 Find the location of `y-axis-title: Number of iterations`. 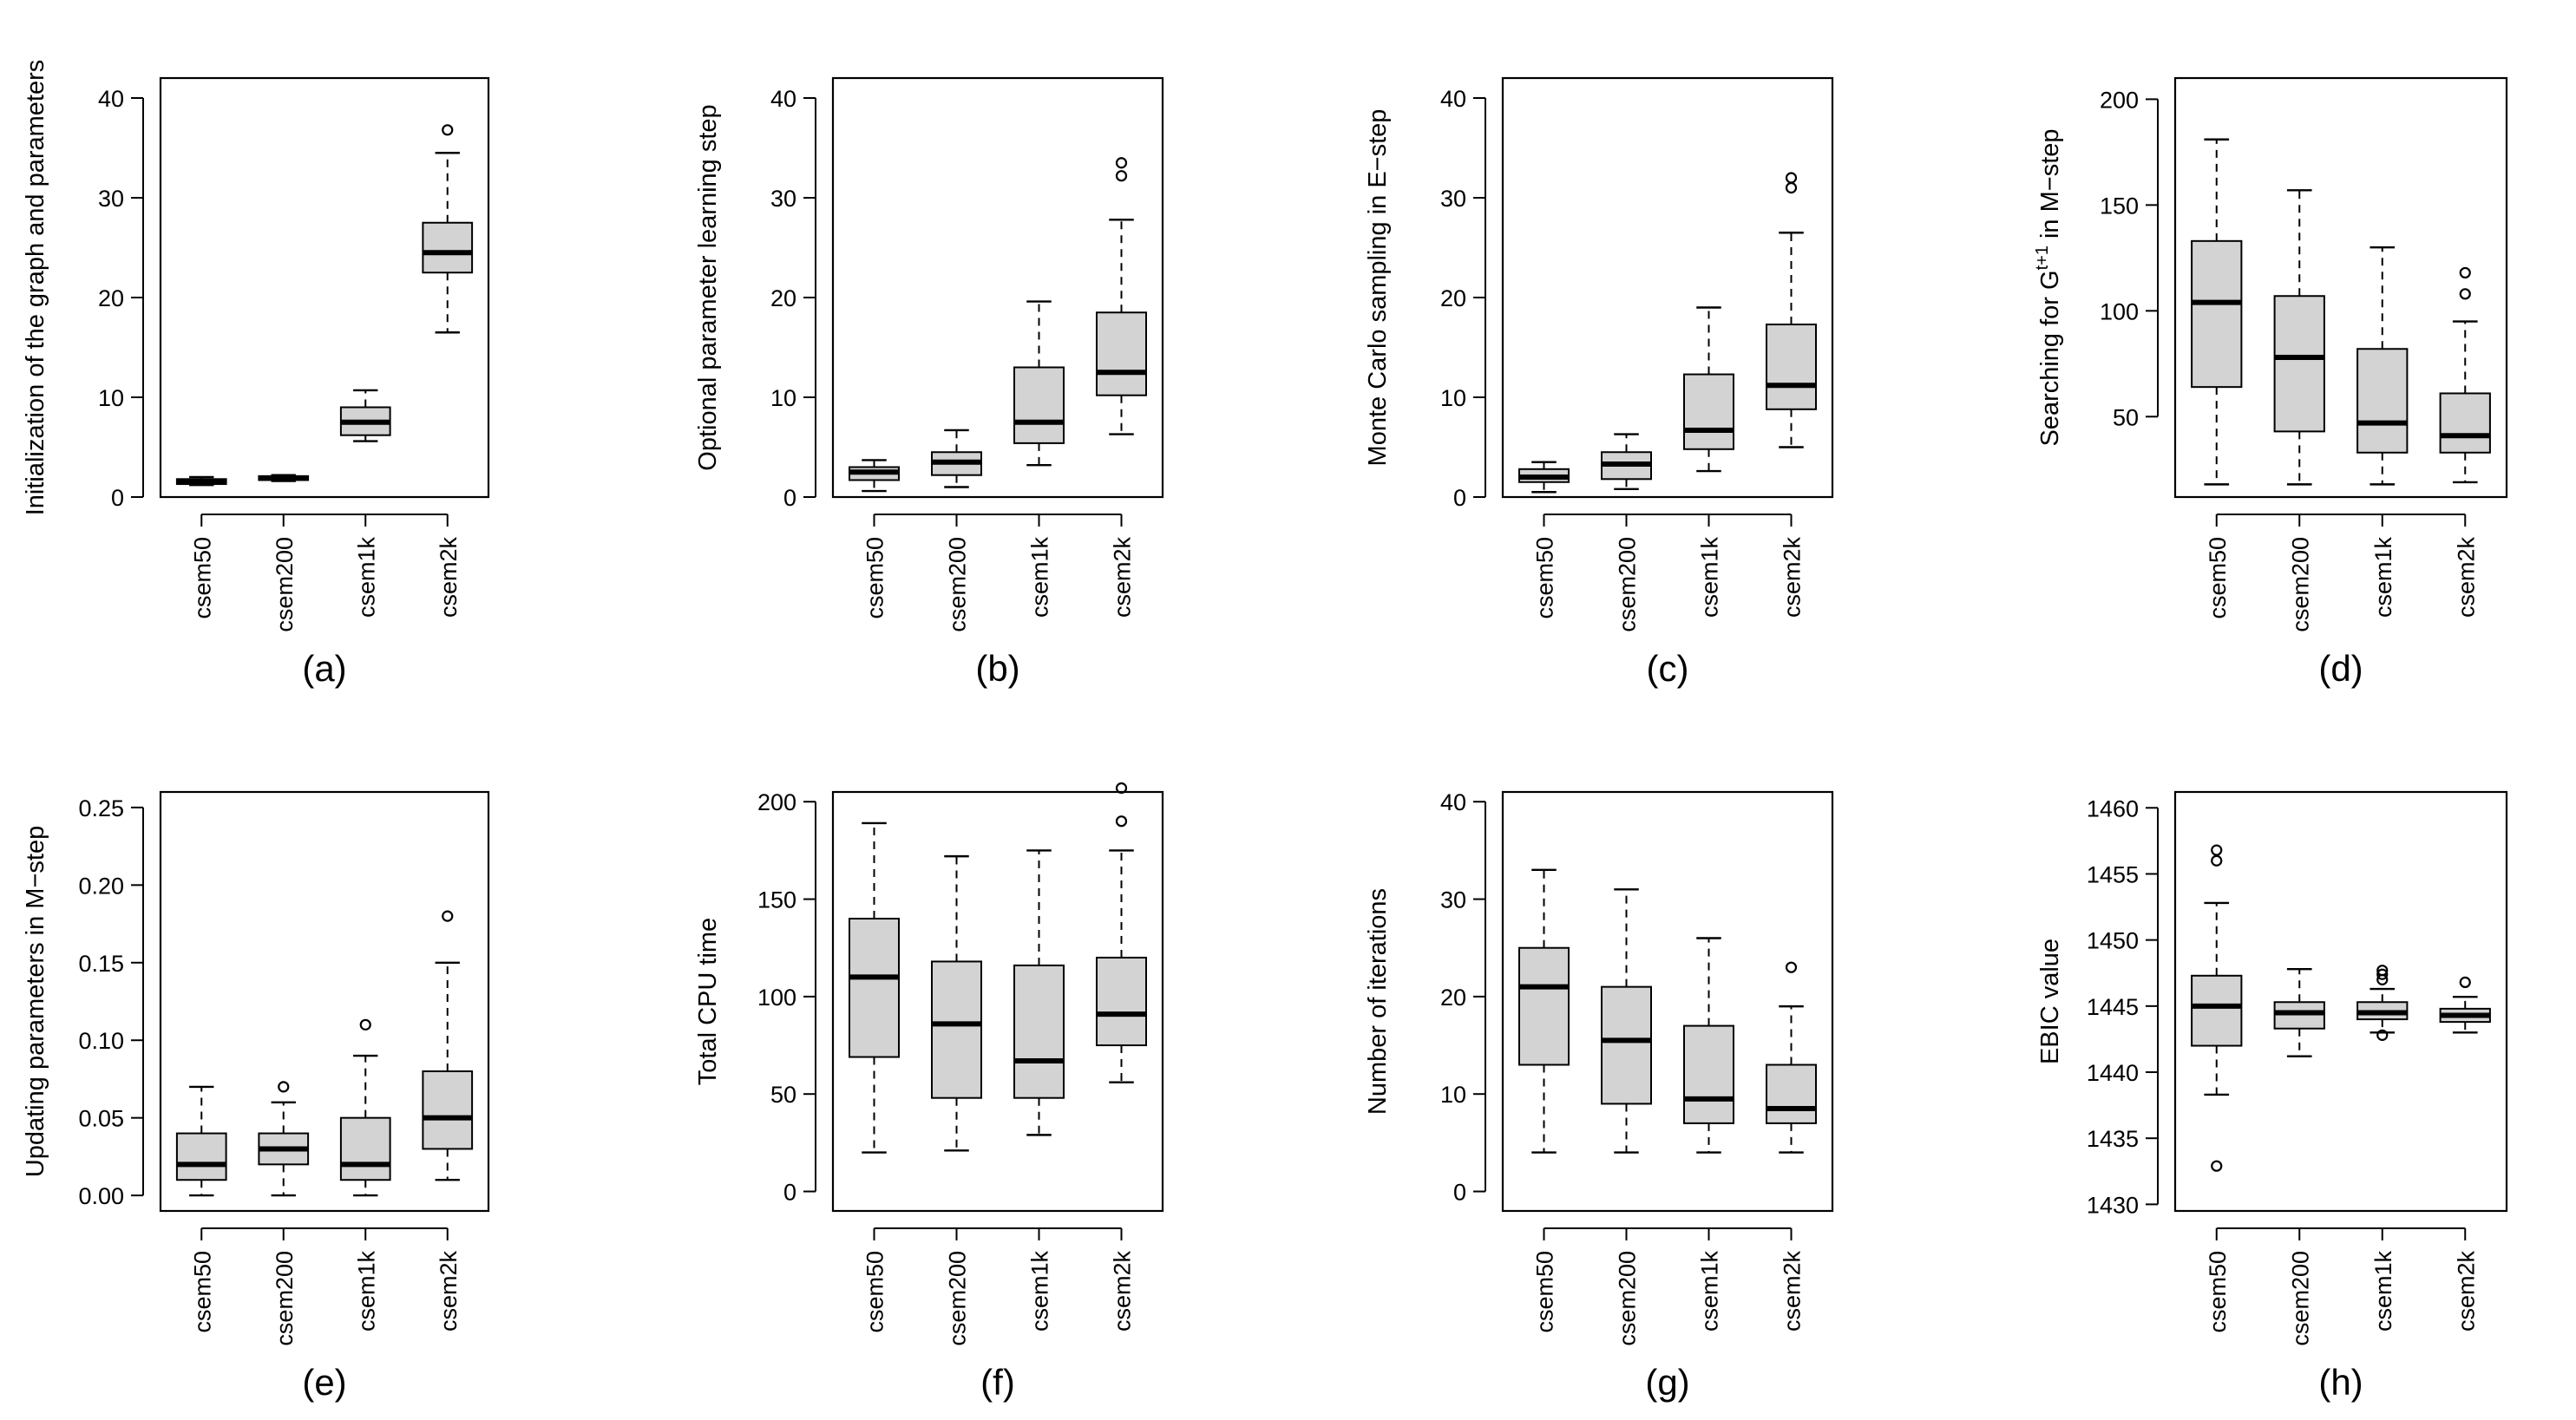

y-axis-title: Number of iterations is located at coordinates (1378, 1001).